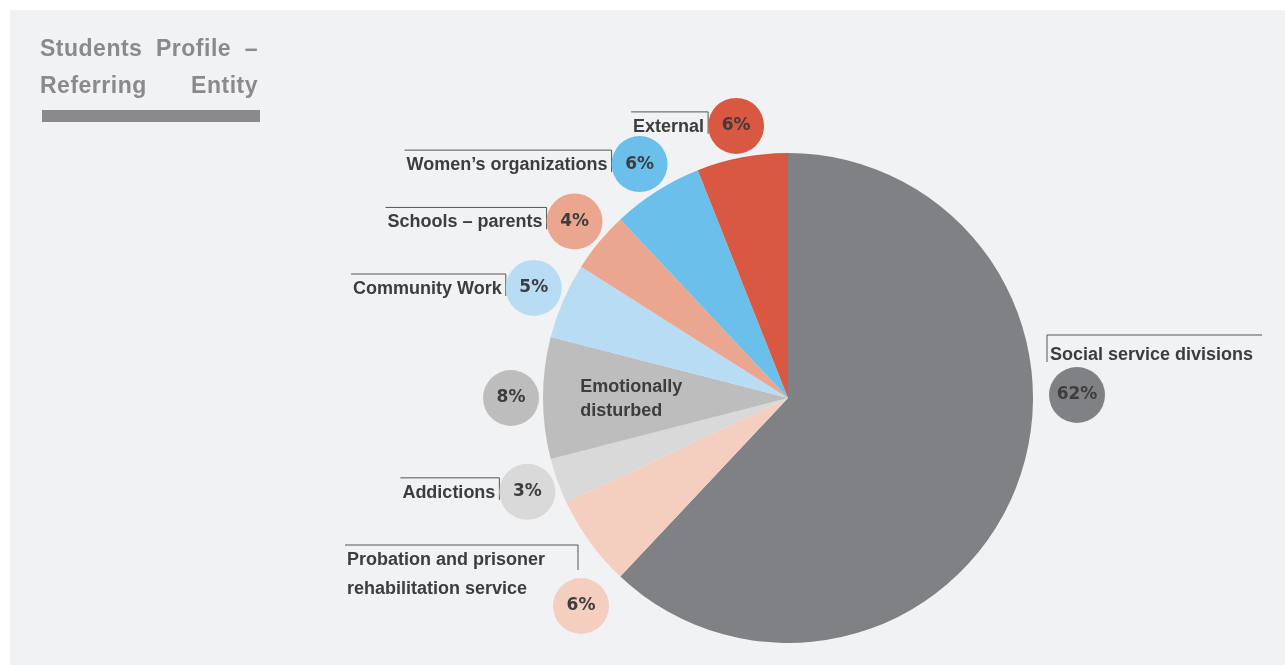 Image resolution: width=1285 pixels, height=665 pixels. What do you see at coordinates (669, 125) in the screenshot?
I see `slice-label: External` at bounding box center [669, 125].